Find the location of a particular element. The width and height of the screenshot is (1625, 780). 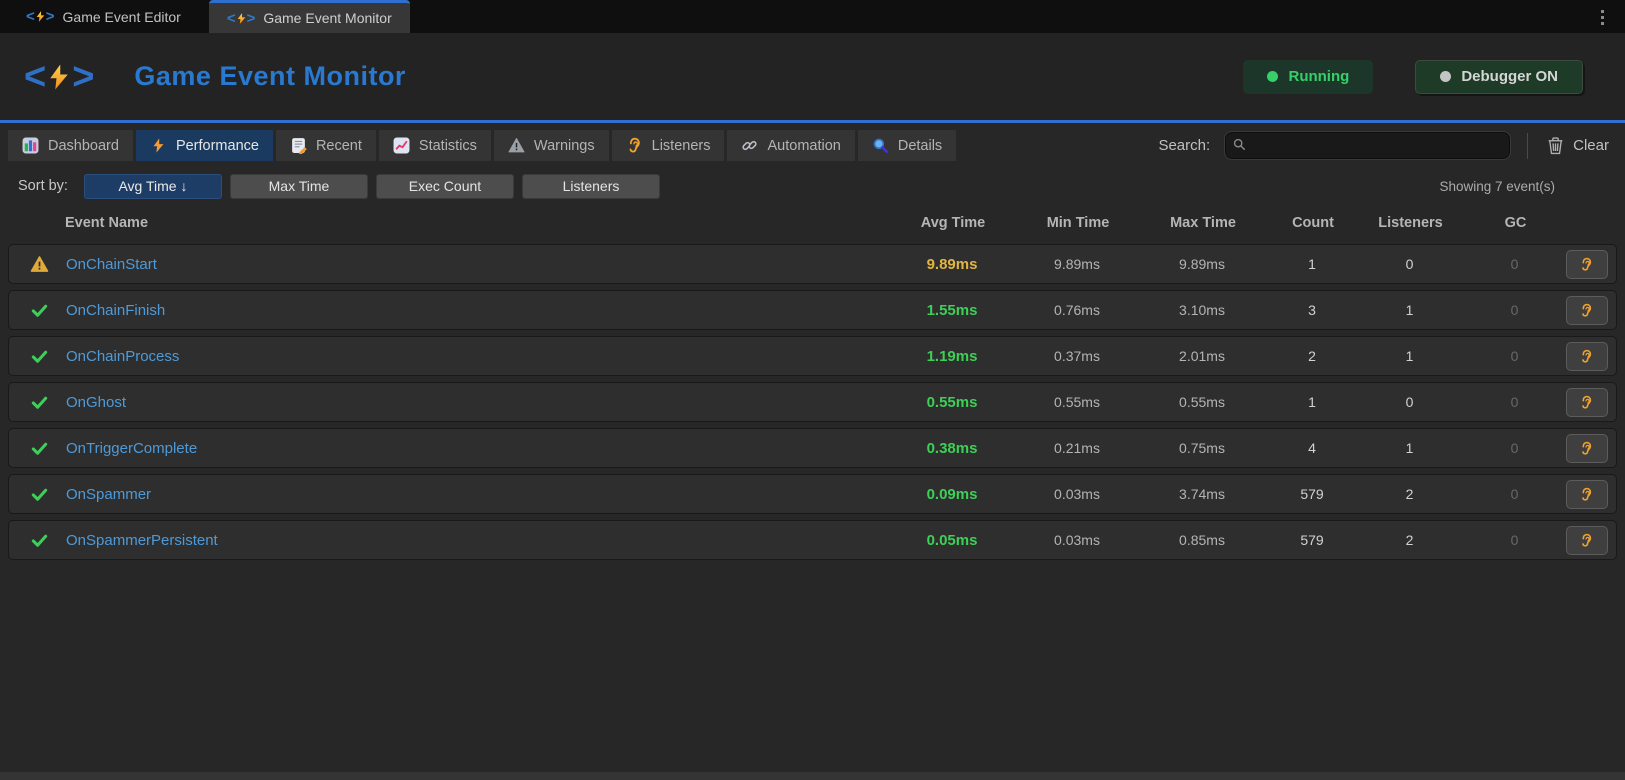

clear-label: Clear is located at coordinates (1591, 145).